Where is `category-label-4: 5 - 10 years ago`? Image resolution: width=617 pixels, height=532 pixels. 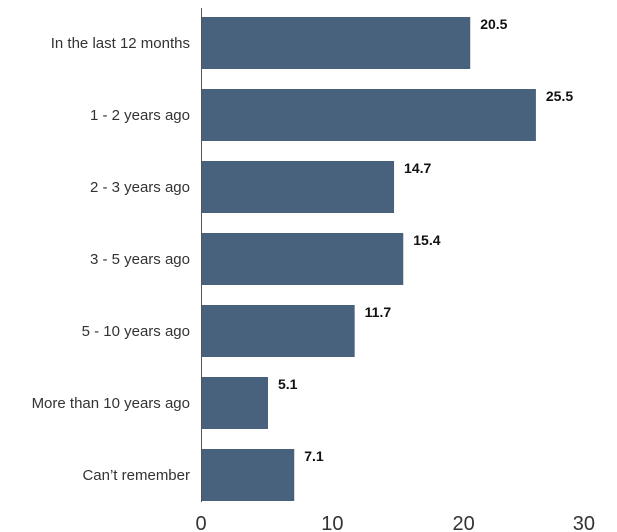
category-label-4: 5 - 10 years ago is located at coordinates (136, 331).